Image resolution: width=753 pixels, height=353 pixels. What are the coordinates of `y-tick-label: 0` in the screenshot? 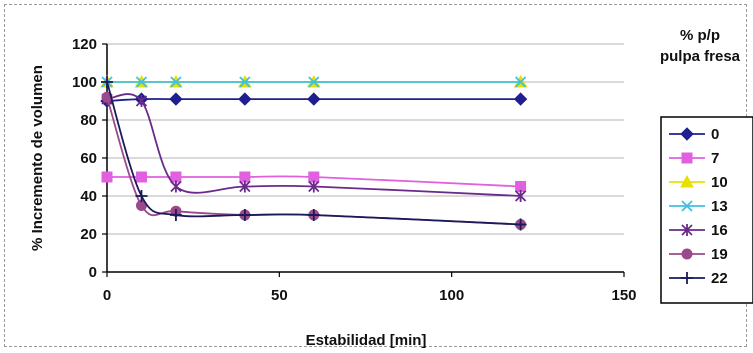 It's located at (93, 272).